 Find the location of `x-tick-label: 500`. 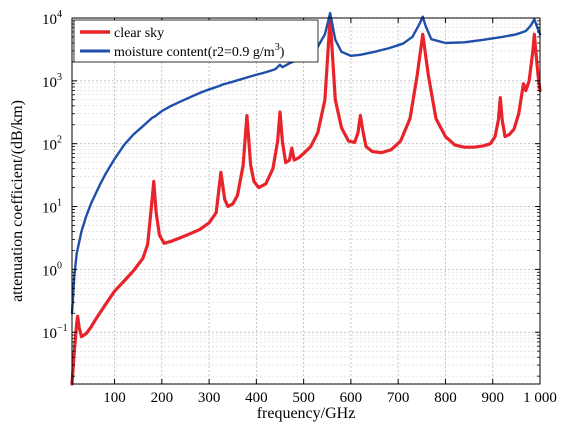

x-tick-label: 500 is located at coordinates (303, 398).